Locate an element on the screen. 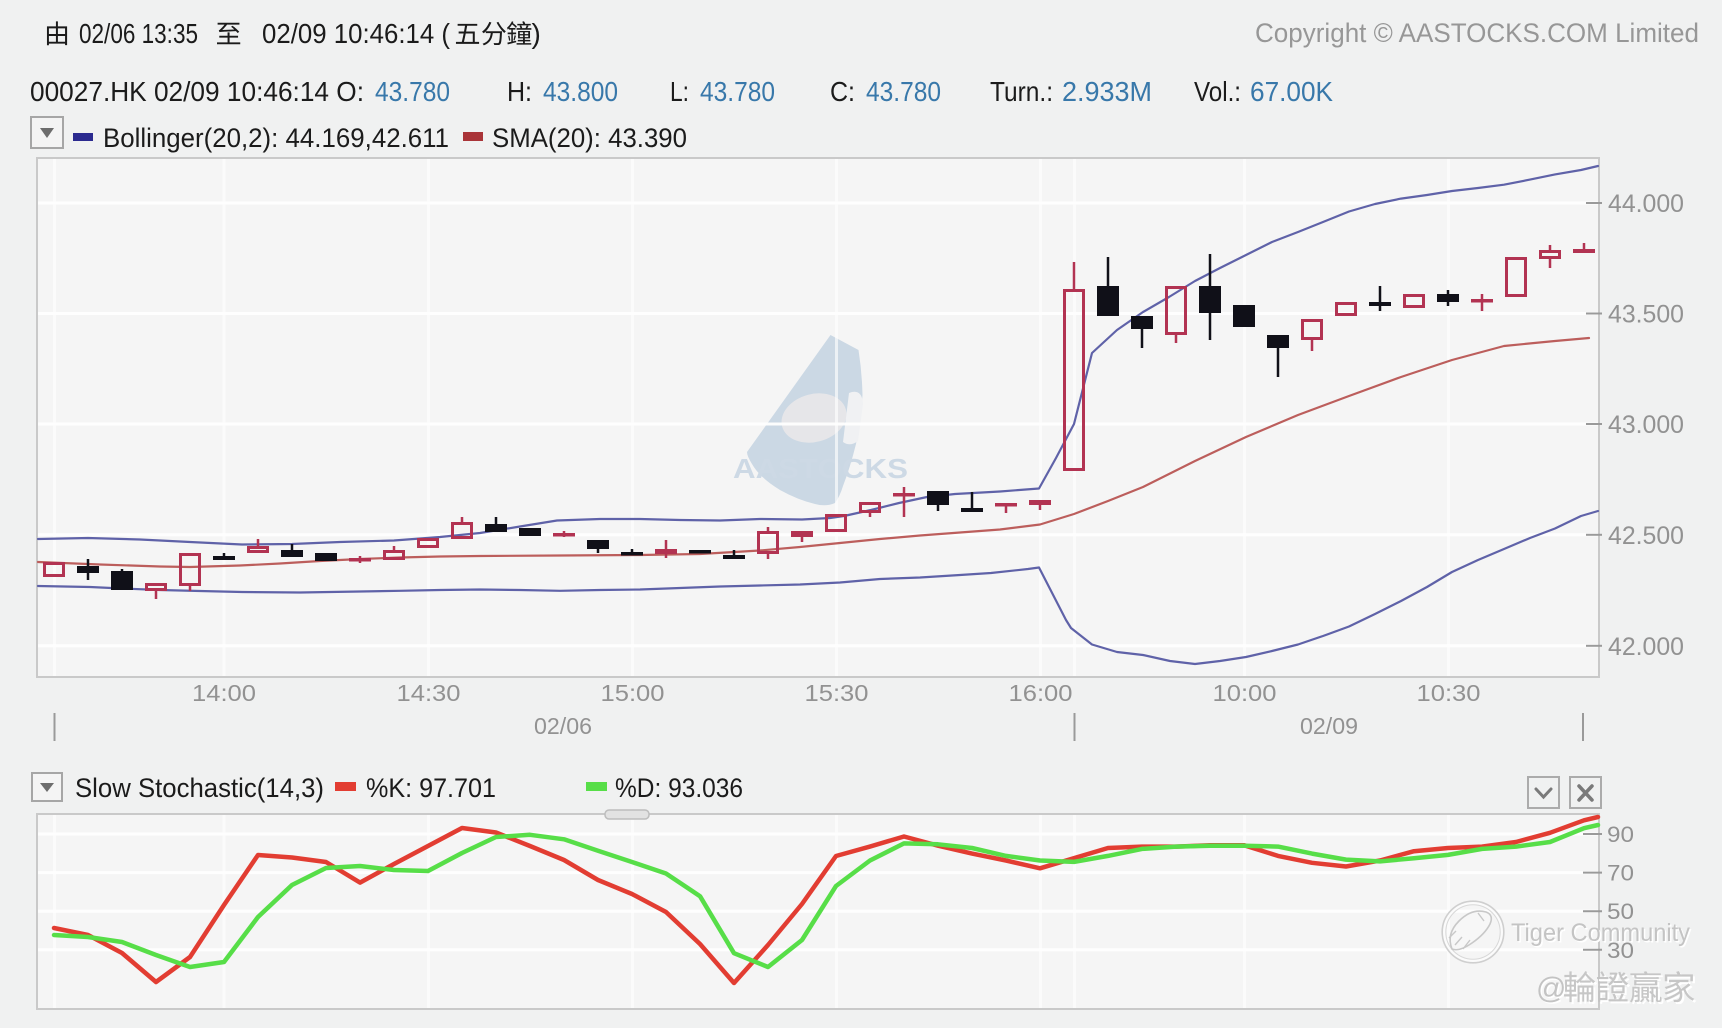 Image resolution: width=1722 pixels, height=1028 pixels. svg-text: AASTOCKS is located at coordinates (820, 468).